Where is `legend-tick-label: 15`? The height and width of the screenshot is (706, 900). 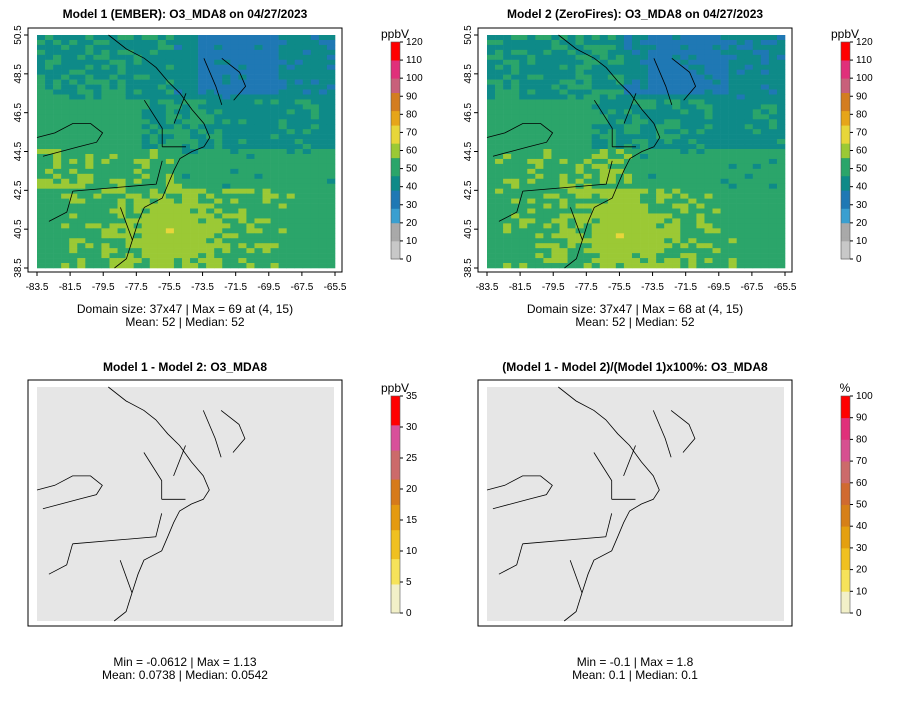
legend-tick-label: 15 is located at coordinates (412, 520).